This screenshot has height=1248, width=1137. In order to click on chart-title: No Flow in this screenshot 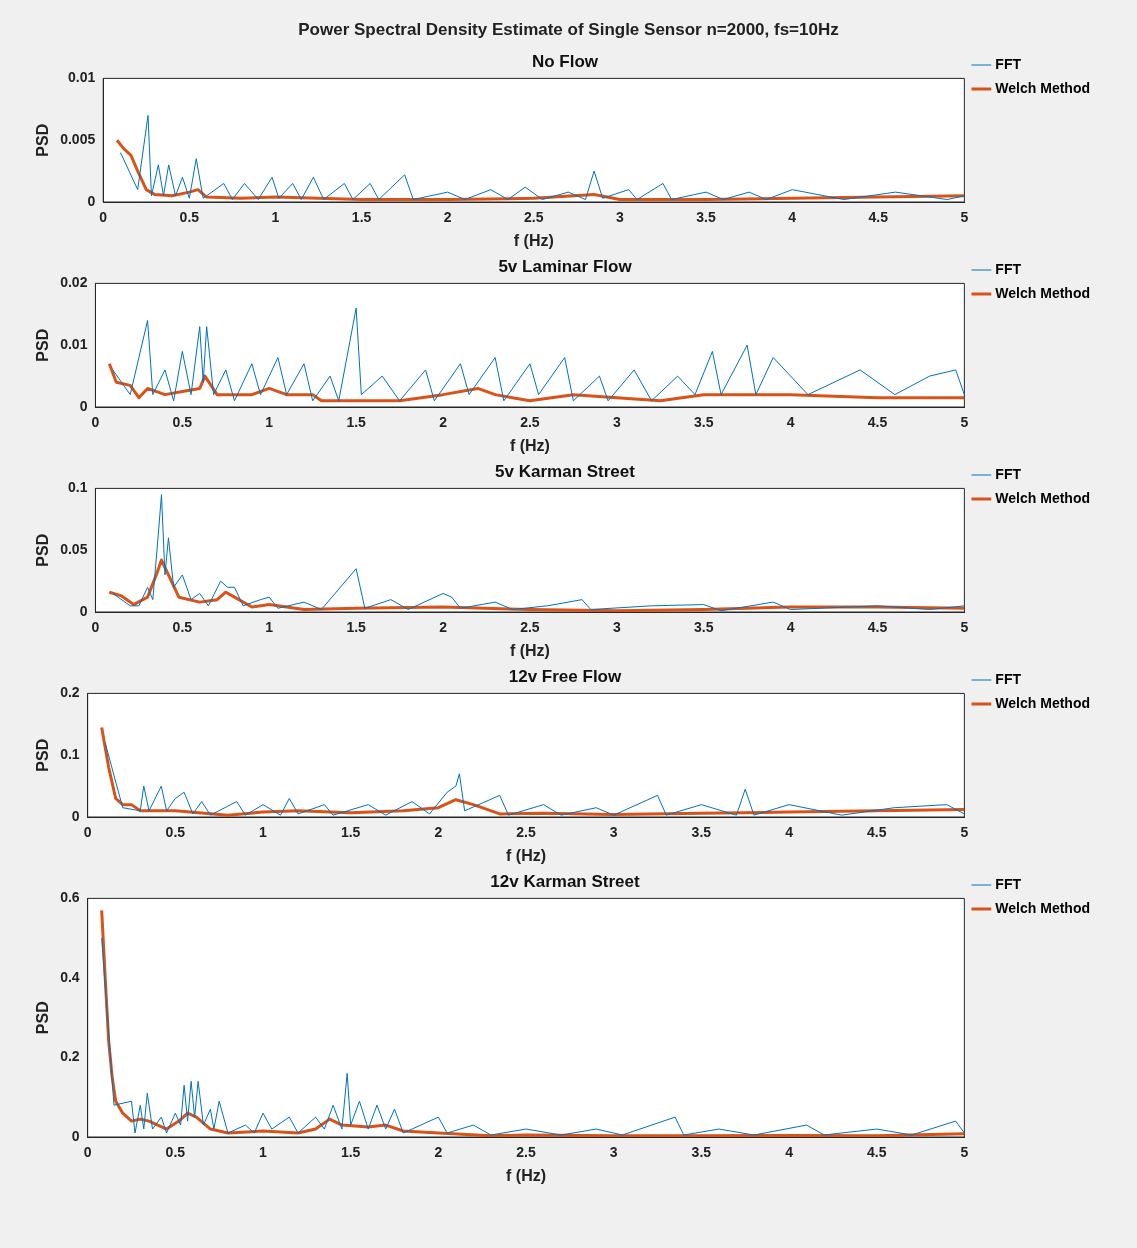, I will do `click(565, 61)`.